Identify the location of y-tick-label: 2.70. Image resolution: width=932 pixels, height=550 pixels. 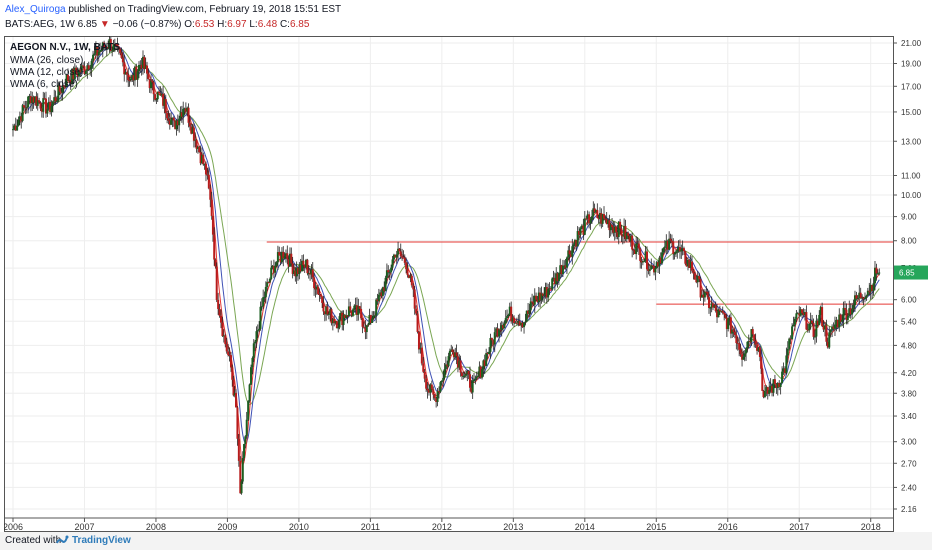
(909, 463).